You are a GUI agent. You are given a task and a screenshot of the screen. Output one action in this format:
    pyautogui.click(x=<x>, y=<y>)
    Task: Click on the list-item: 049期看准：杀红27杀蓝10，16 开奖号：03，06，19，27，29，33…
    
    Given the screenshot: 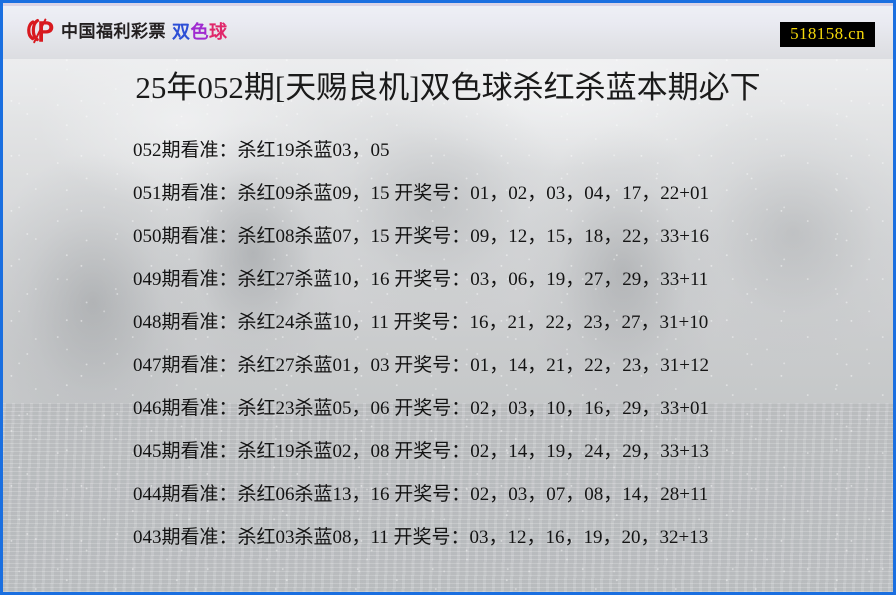 What is the action you would take?
    pyautogui.click(x=448, y=277)
    